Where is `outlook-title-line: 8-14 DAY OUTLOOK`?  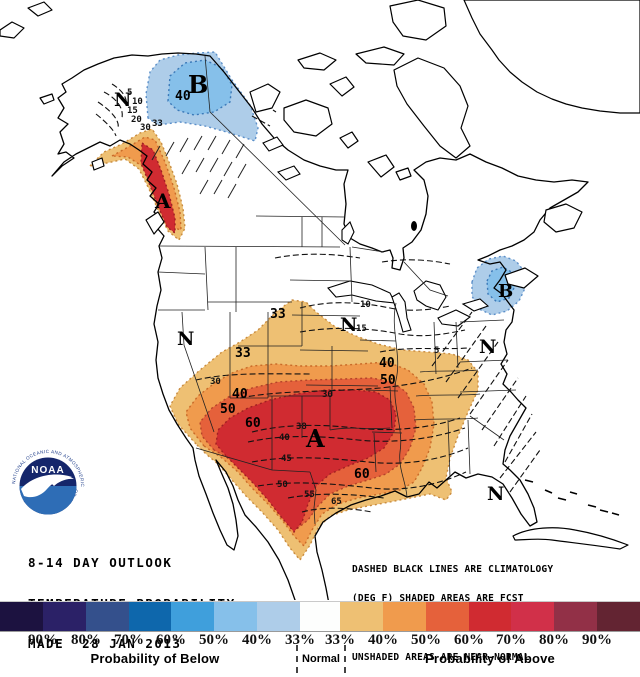
outlook-title-line: 8-14 DAY OUTLOOK is located at coordinates (100, 562).